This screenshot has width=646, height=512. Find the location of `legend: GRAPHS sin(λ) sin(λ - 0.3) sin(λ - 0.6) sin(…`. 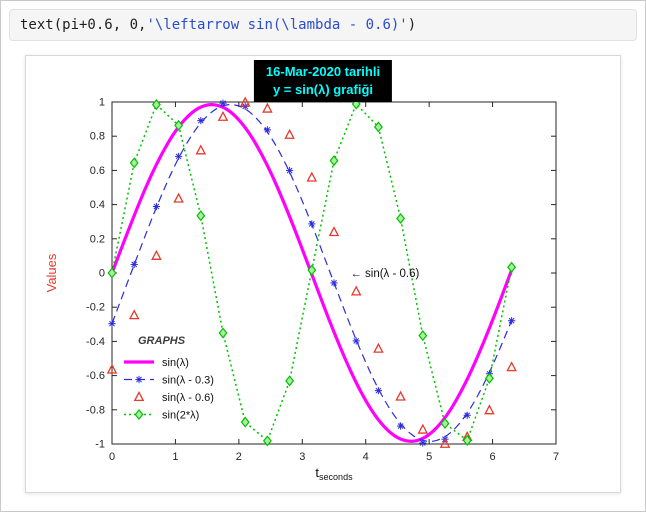

legend: GRAPHS sin(λ) sin(λ - 0.3) sin(λ - 0.6) sin(… is located at coordinates (169, 378).